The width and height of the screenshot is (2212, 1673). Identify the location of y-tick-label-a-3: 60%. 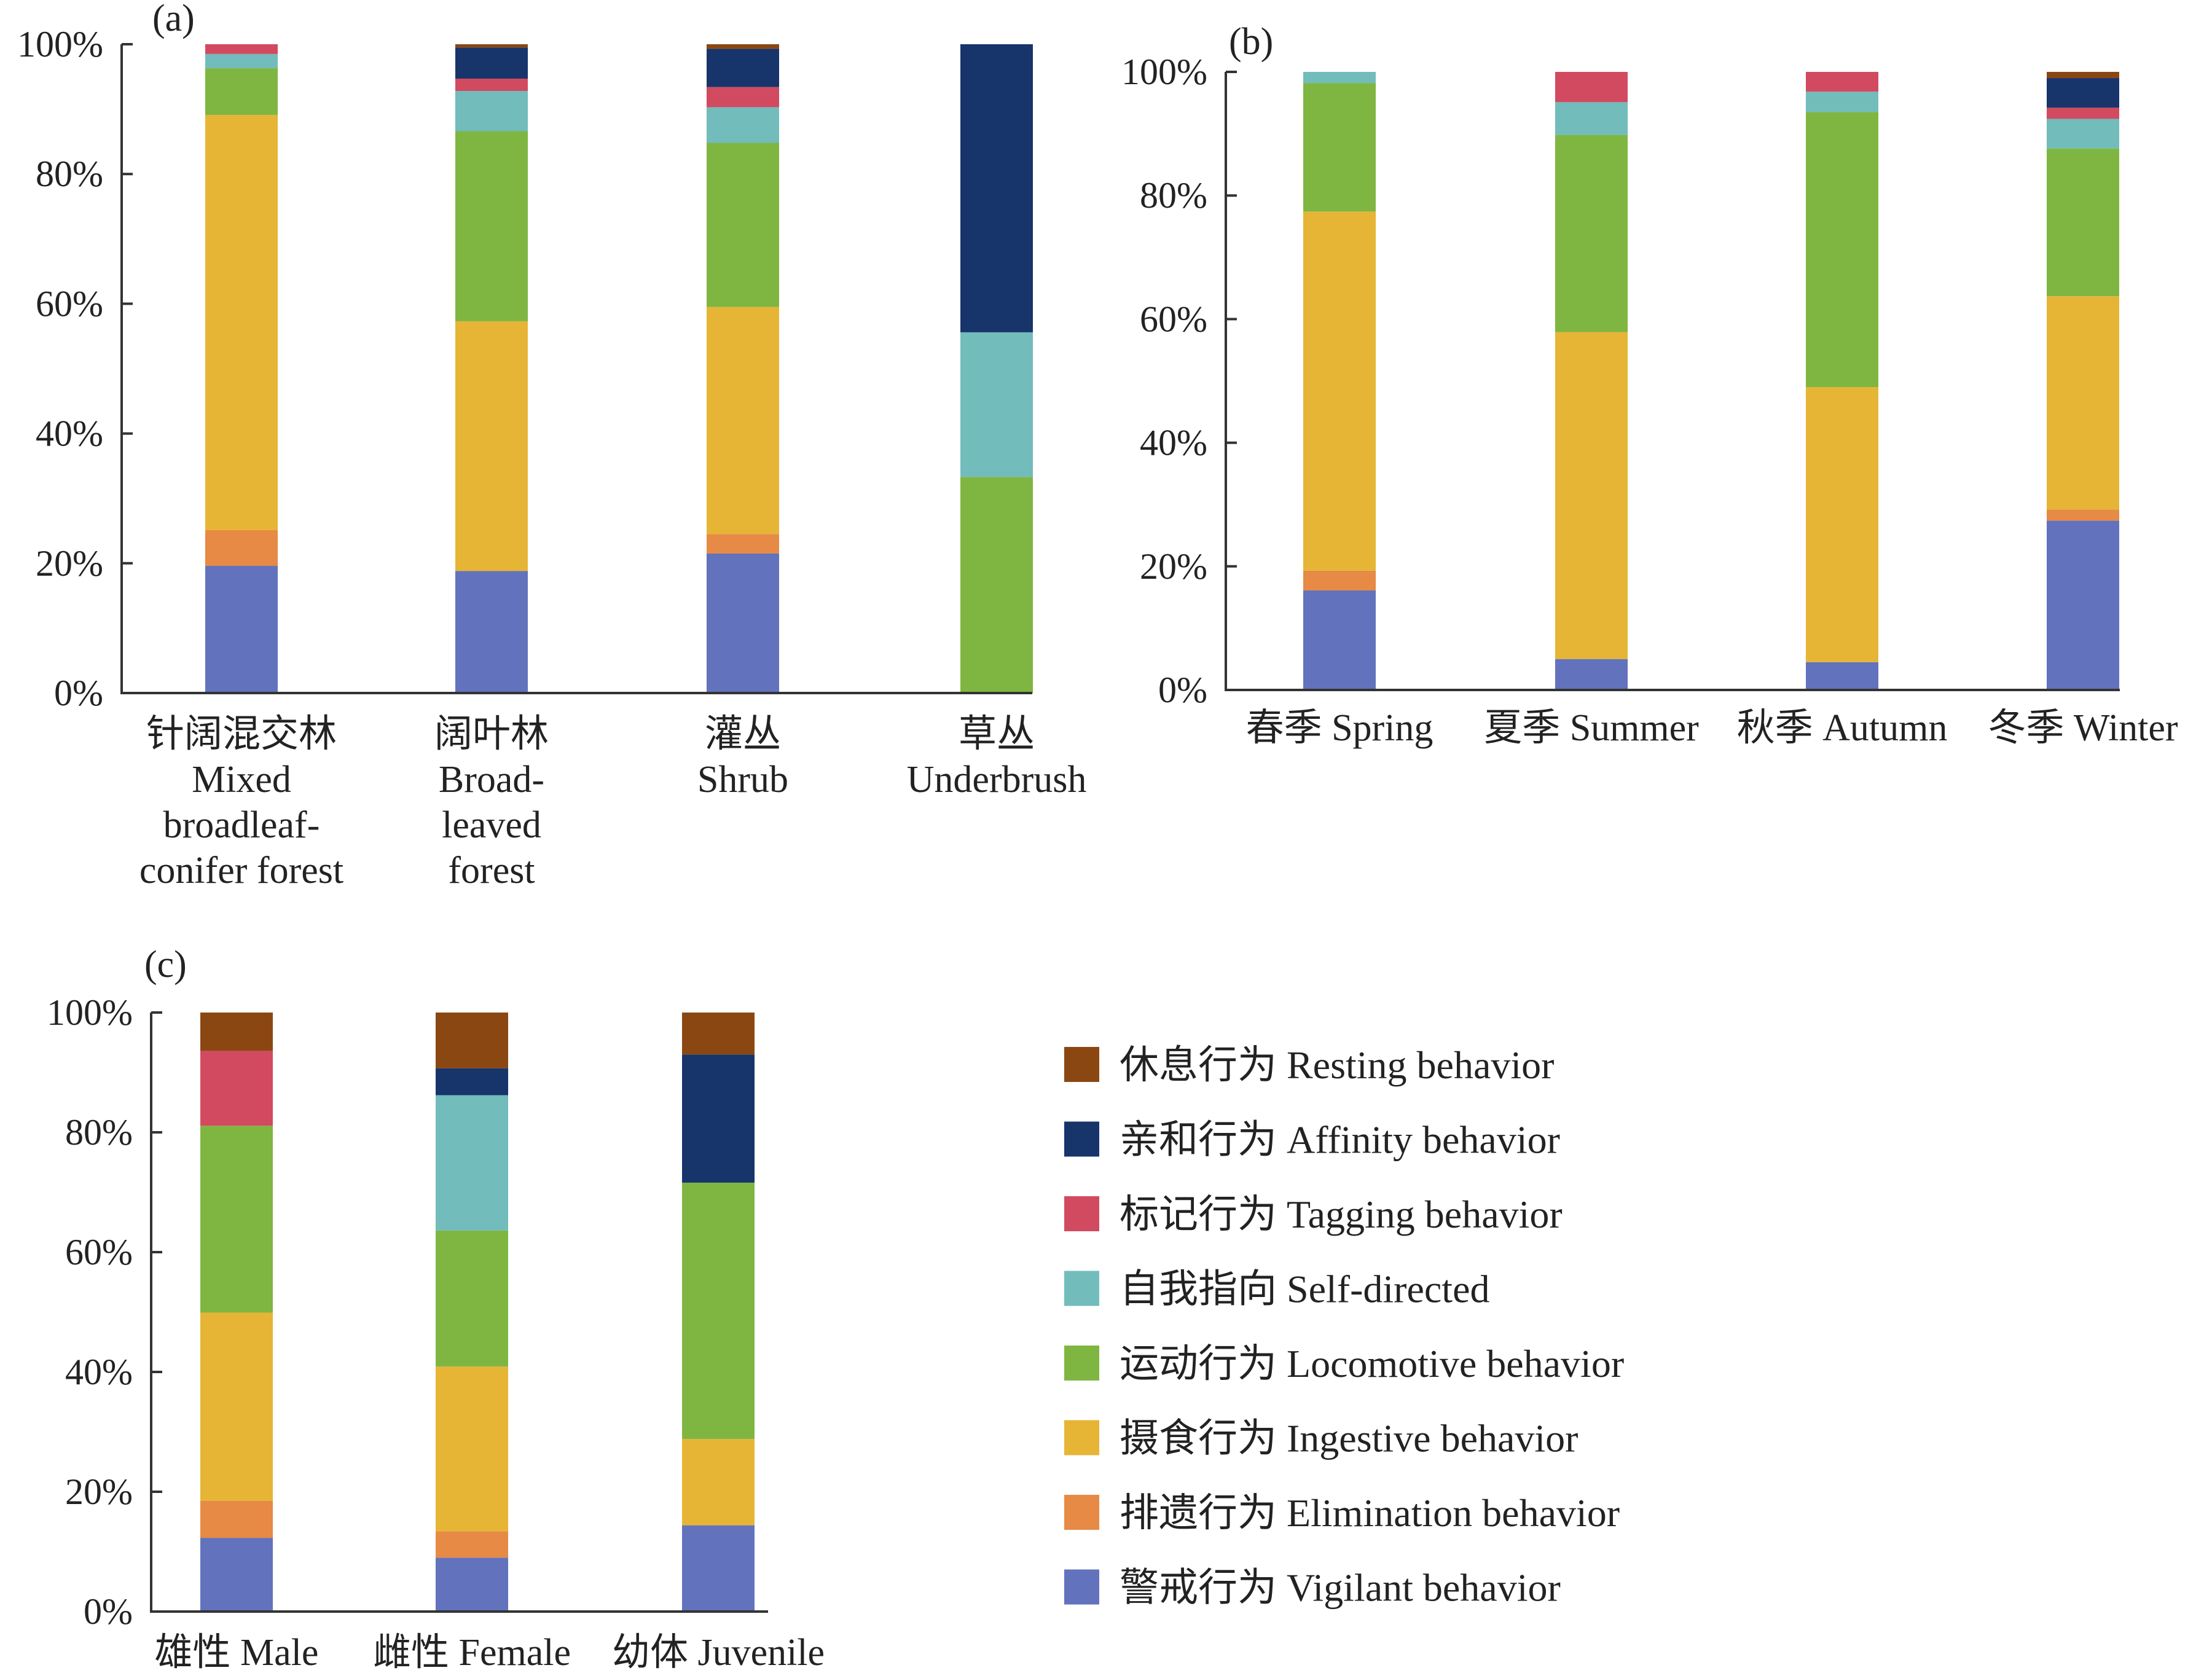
(69, 303).